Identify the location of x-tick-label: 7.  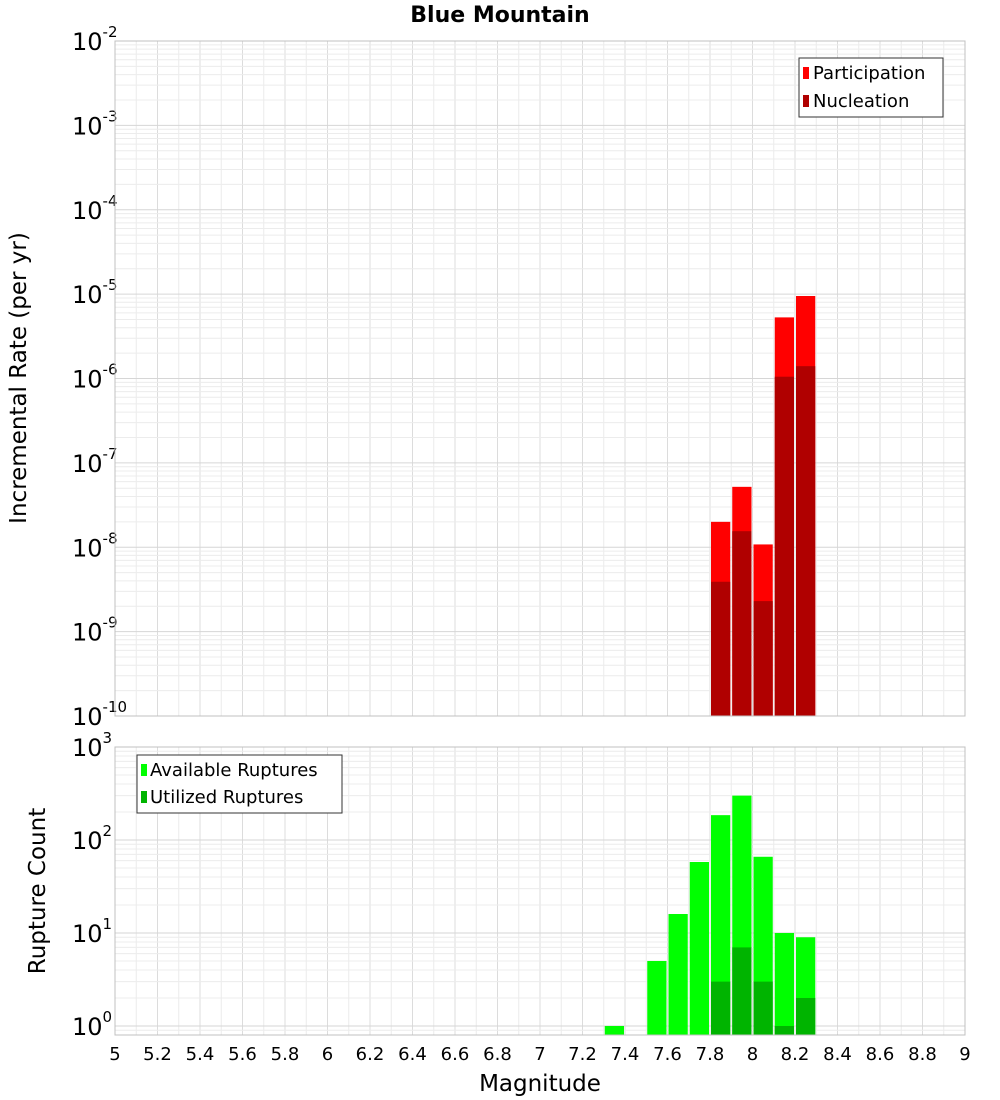
(539, 1054).